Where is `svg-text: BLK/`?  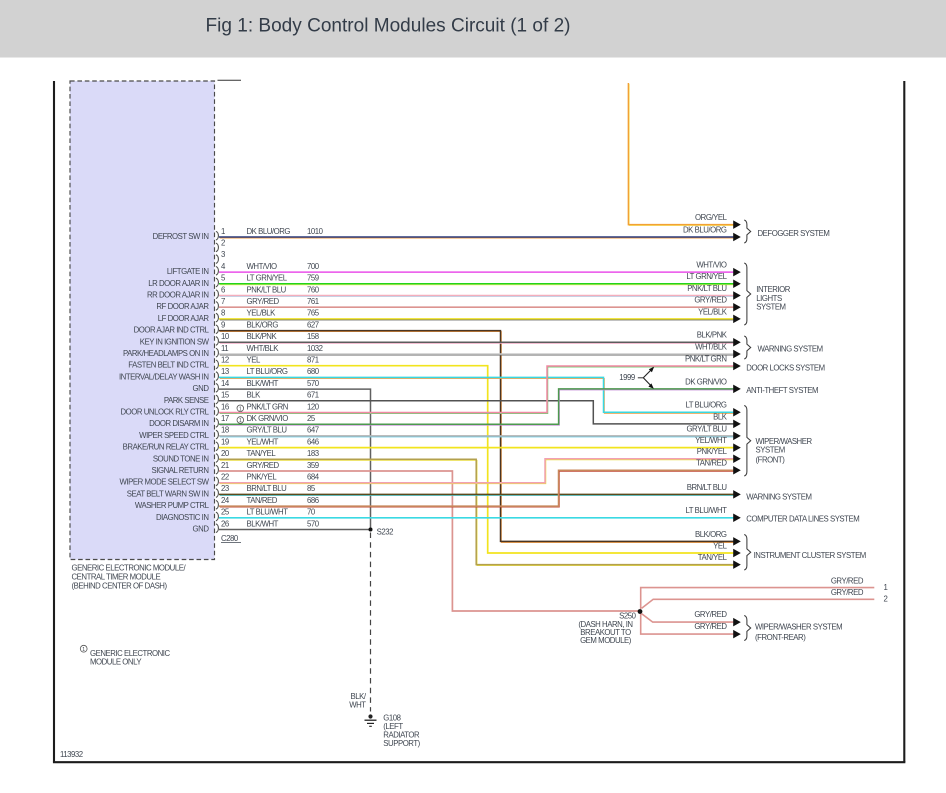
svg-text: BLK/ is located at coordinates (359, 696).